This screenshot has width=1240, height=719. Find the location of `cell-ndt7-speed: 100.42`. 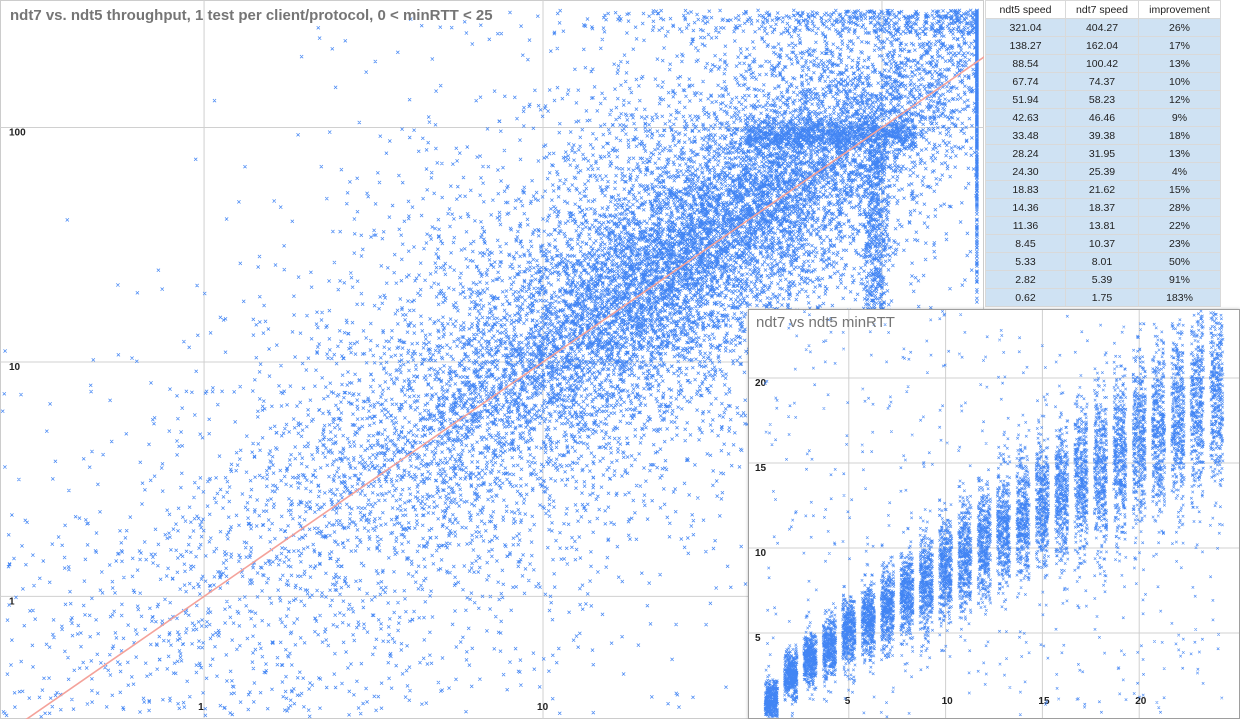

cell-ndt7-speed: 100.42 is located at coordinates (1102, 63).